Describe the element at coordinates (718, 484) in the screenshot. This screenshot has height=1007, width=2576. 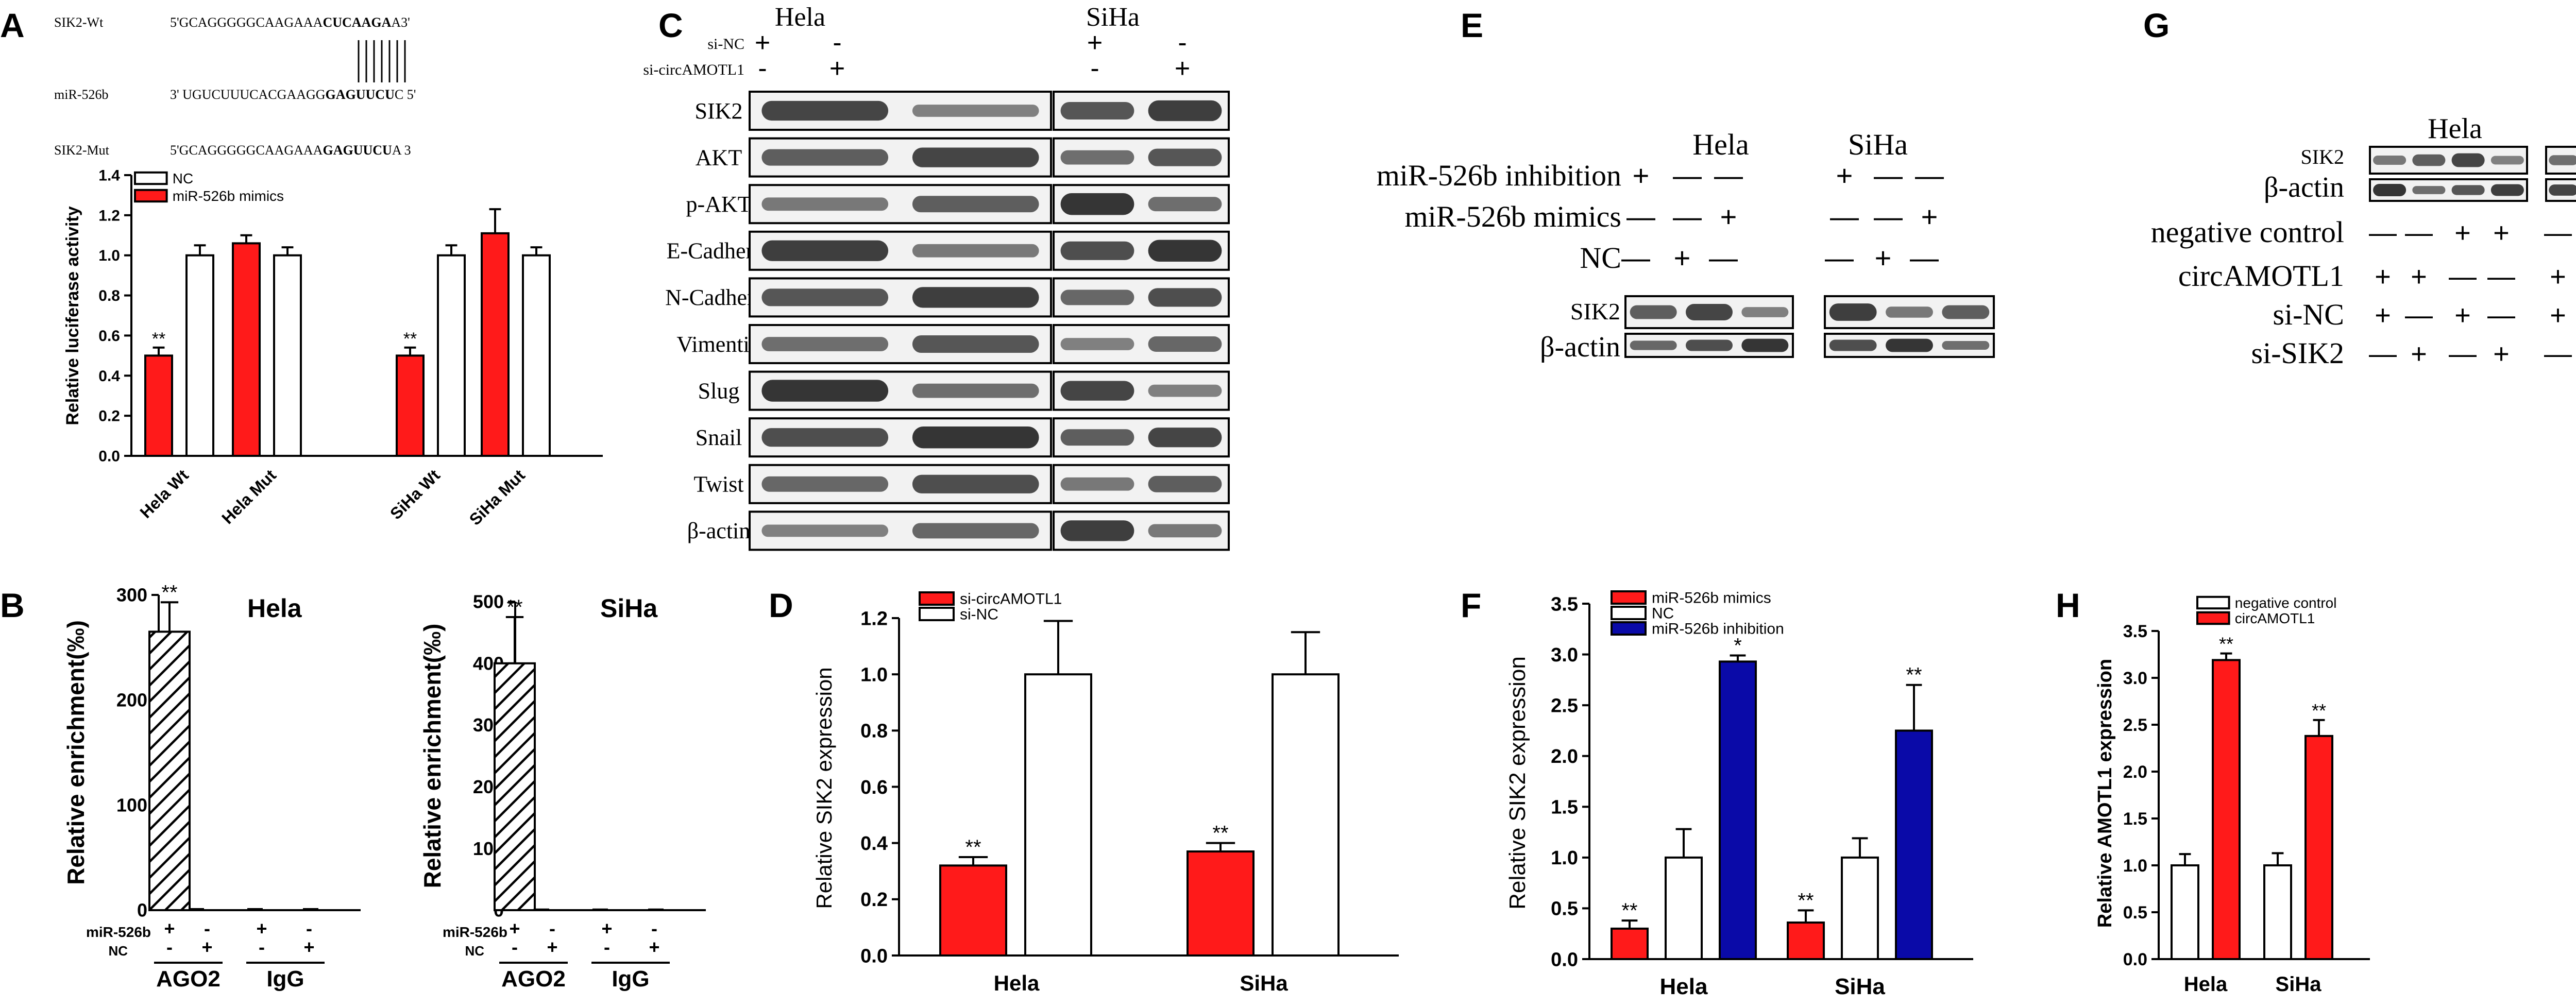
I see `blot-label: Twist` at that location.